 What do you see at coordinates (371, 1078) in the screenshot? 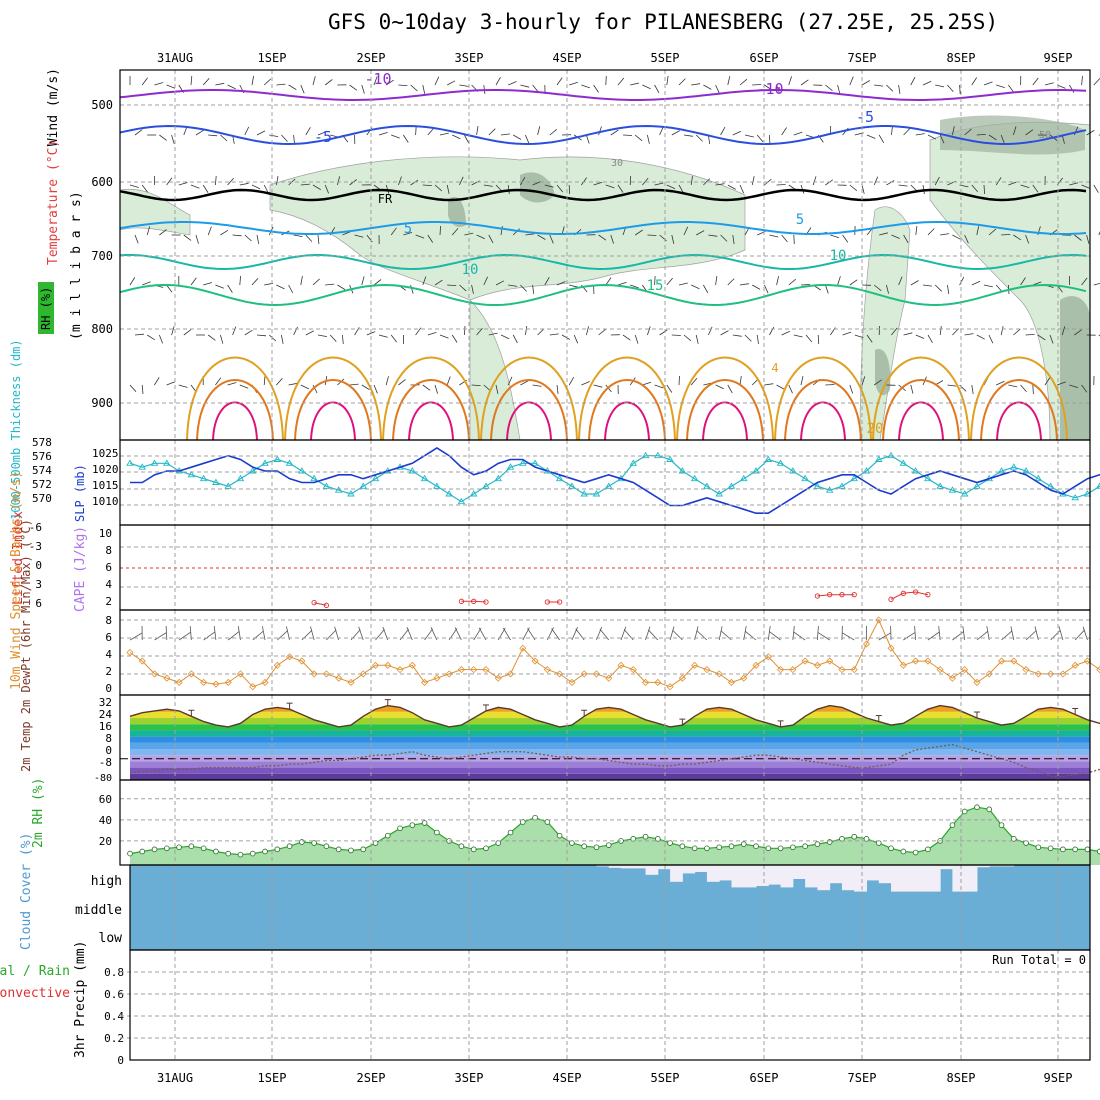
I see `date-label-bottom: 2SEP` at bounding box center [371, 1078].